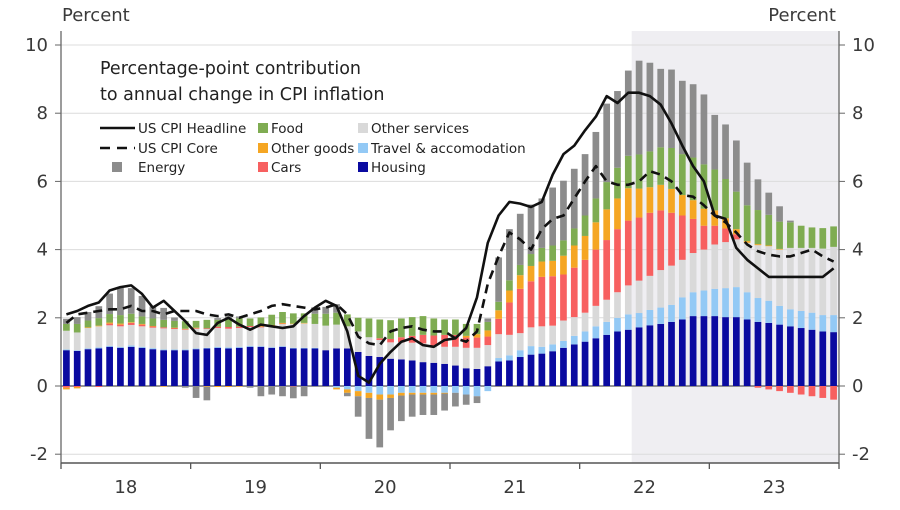 This screenshot has width=900, height=510. Describe the element at coordinates (286, 168) in the screenshot. I see `legend-label: Cars` at that location.